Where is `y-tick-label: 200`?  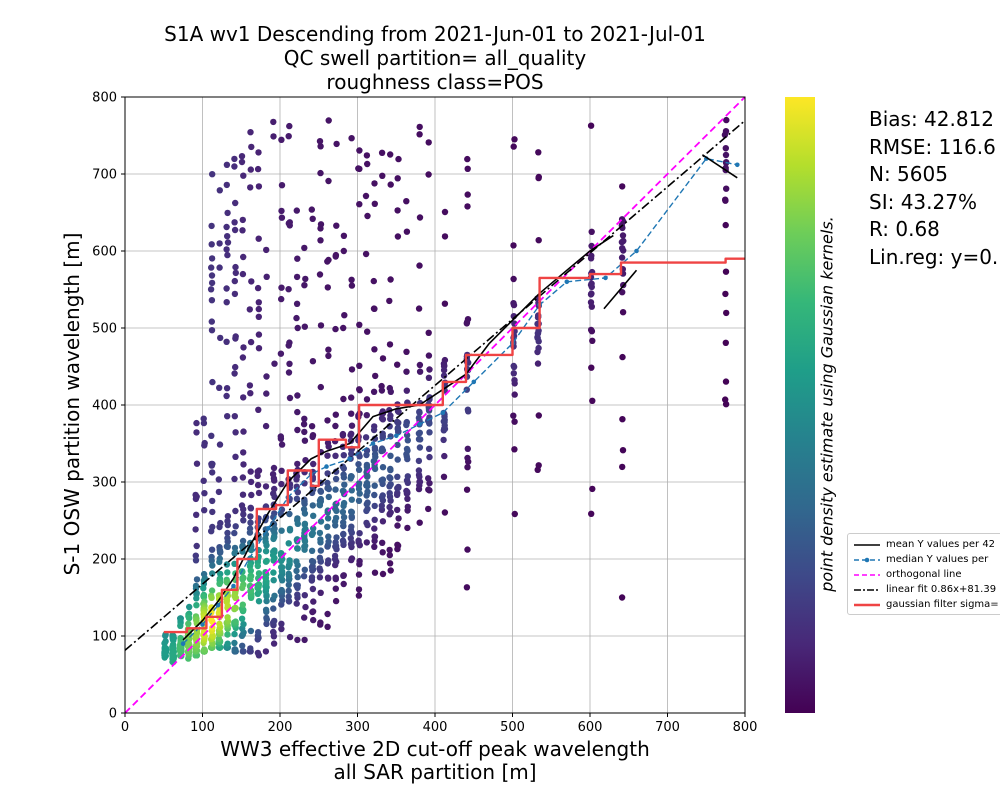
y-tick-label: 200 is located at coordinates (104, 560).